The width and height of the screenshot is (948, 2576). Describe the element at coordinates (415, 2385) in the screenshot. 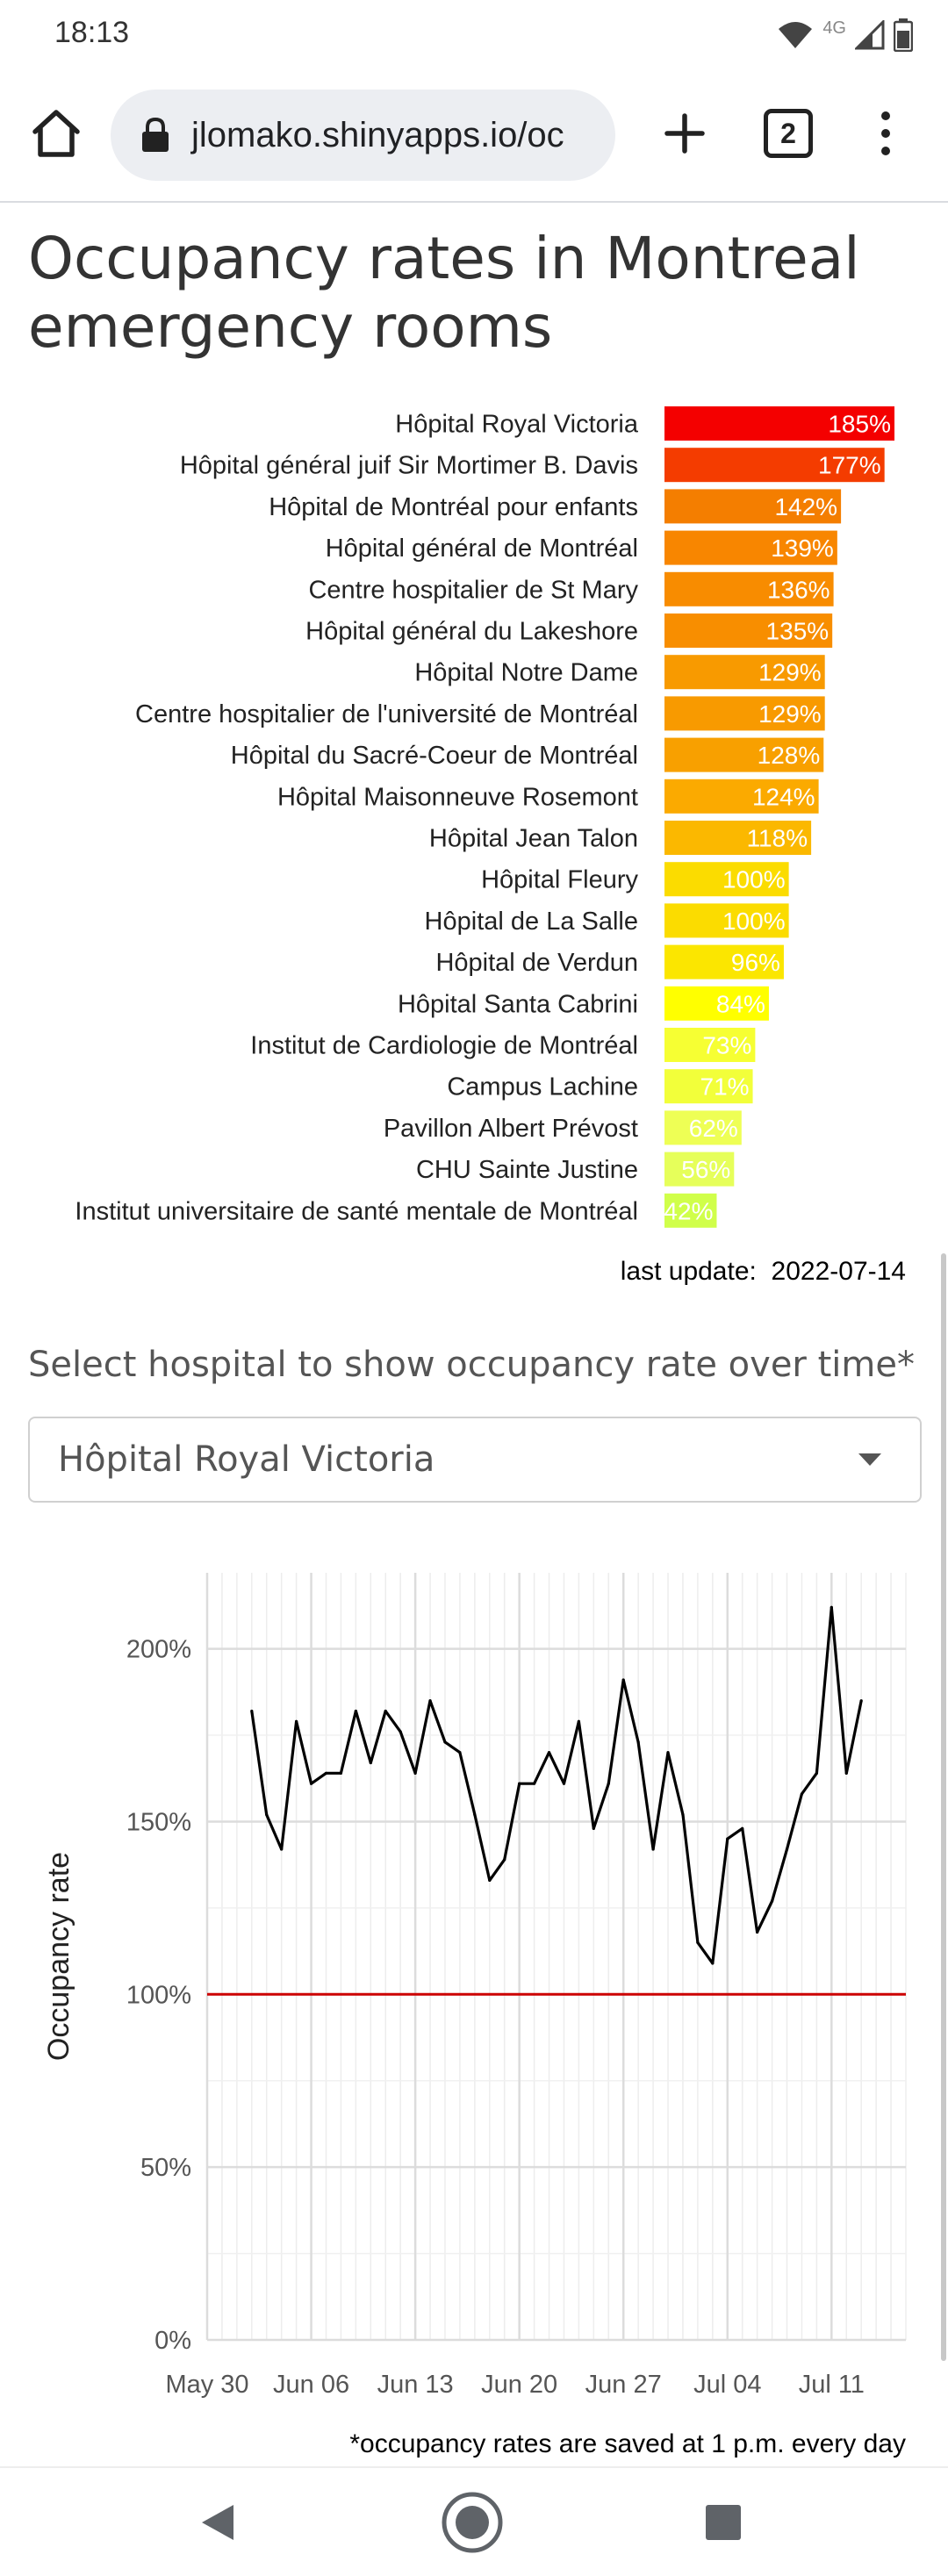

I see `x-tick-label: Jun 13` at that location.